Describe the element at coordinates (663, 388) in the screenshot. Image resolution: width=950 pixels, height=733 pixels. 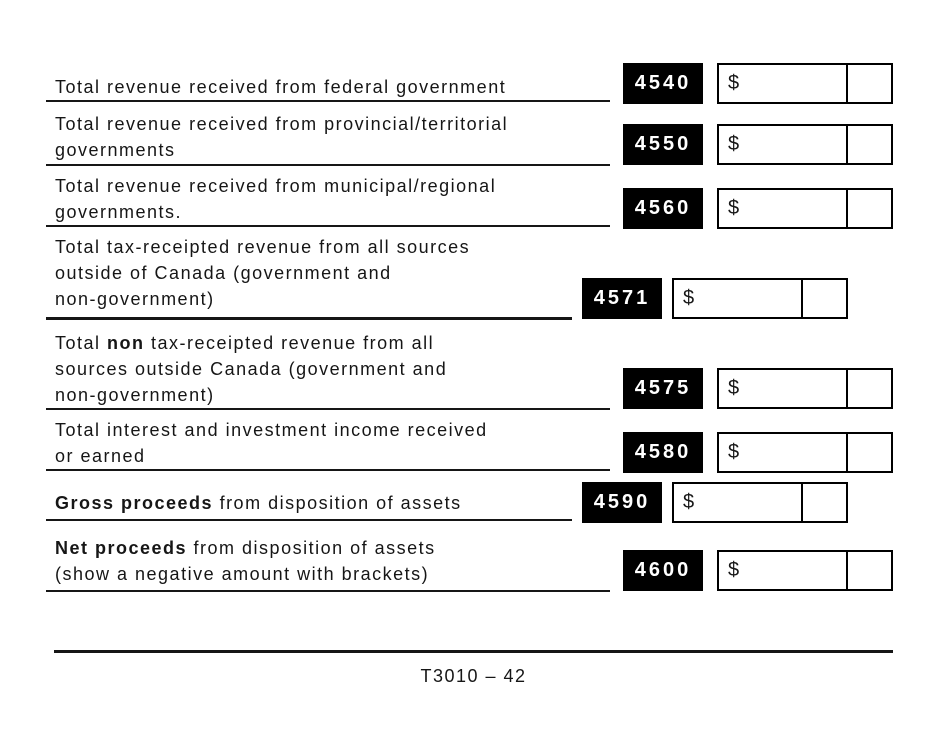
I see `line-code-4575: 4575` at that location.